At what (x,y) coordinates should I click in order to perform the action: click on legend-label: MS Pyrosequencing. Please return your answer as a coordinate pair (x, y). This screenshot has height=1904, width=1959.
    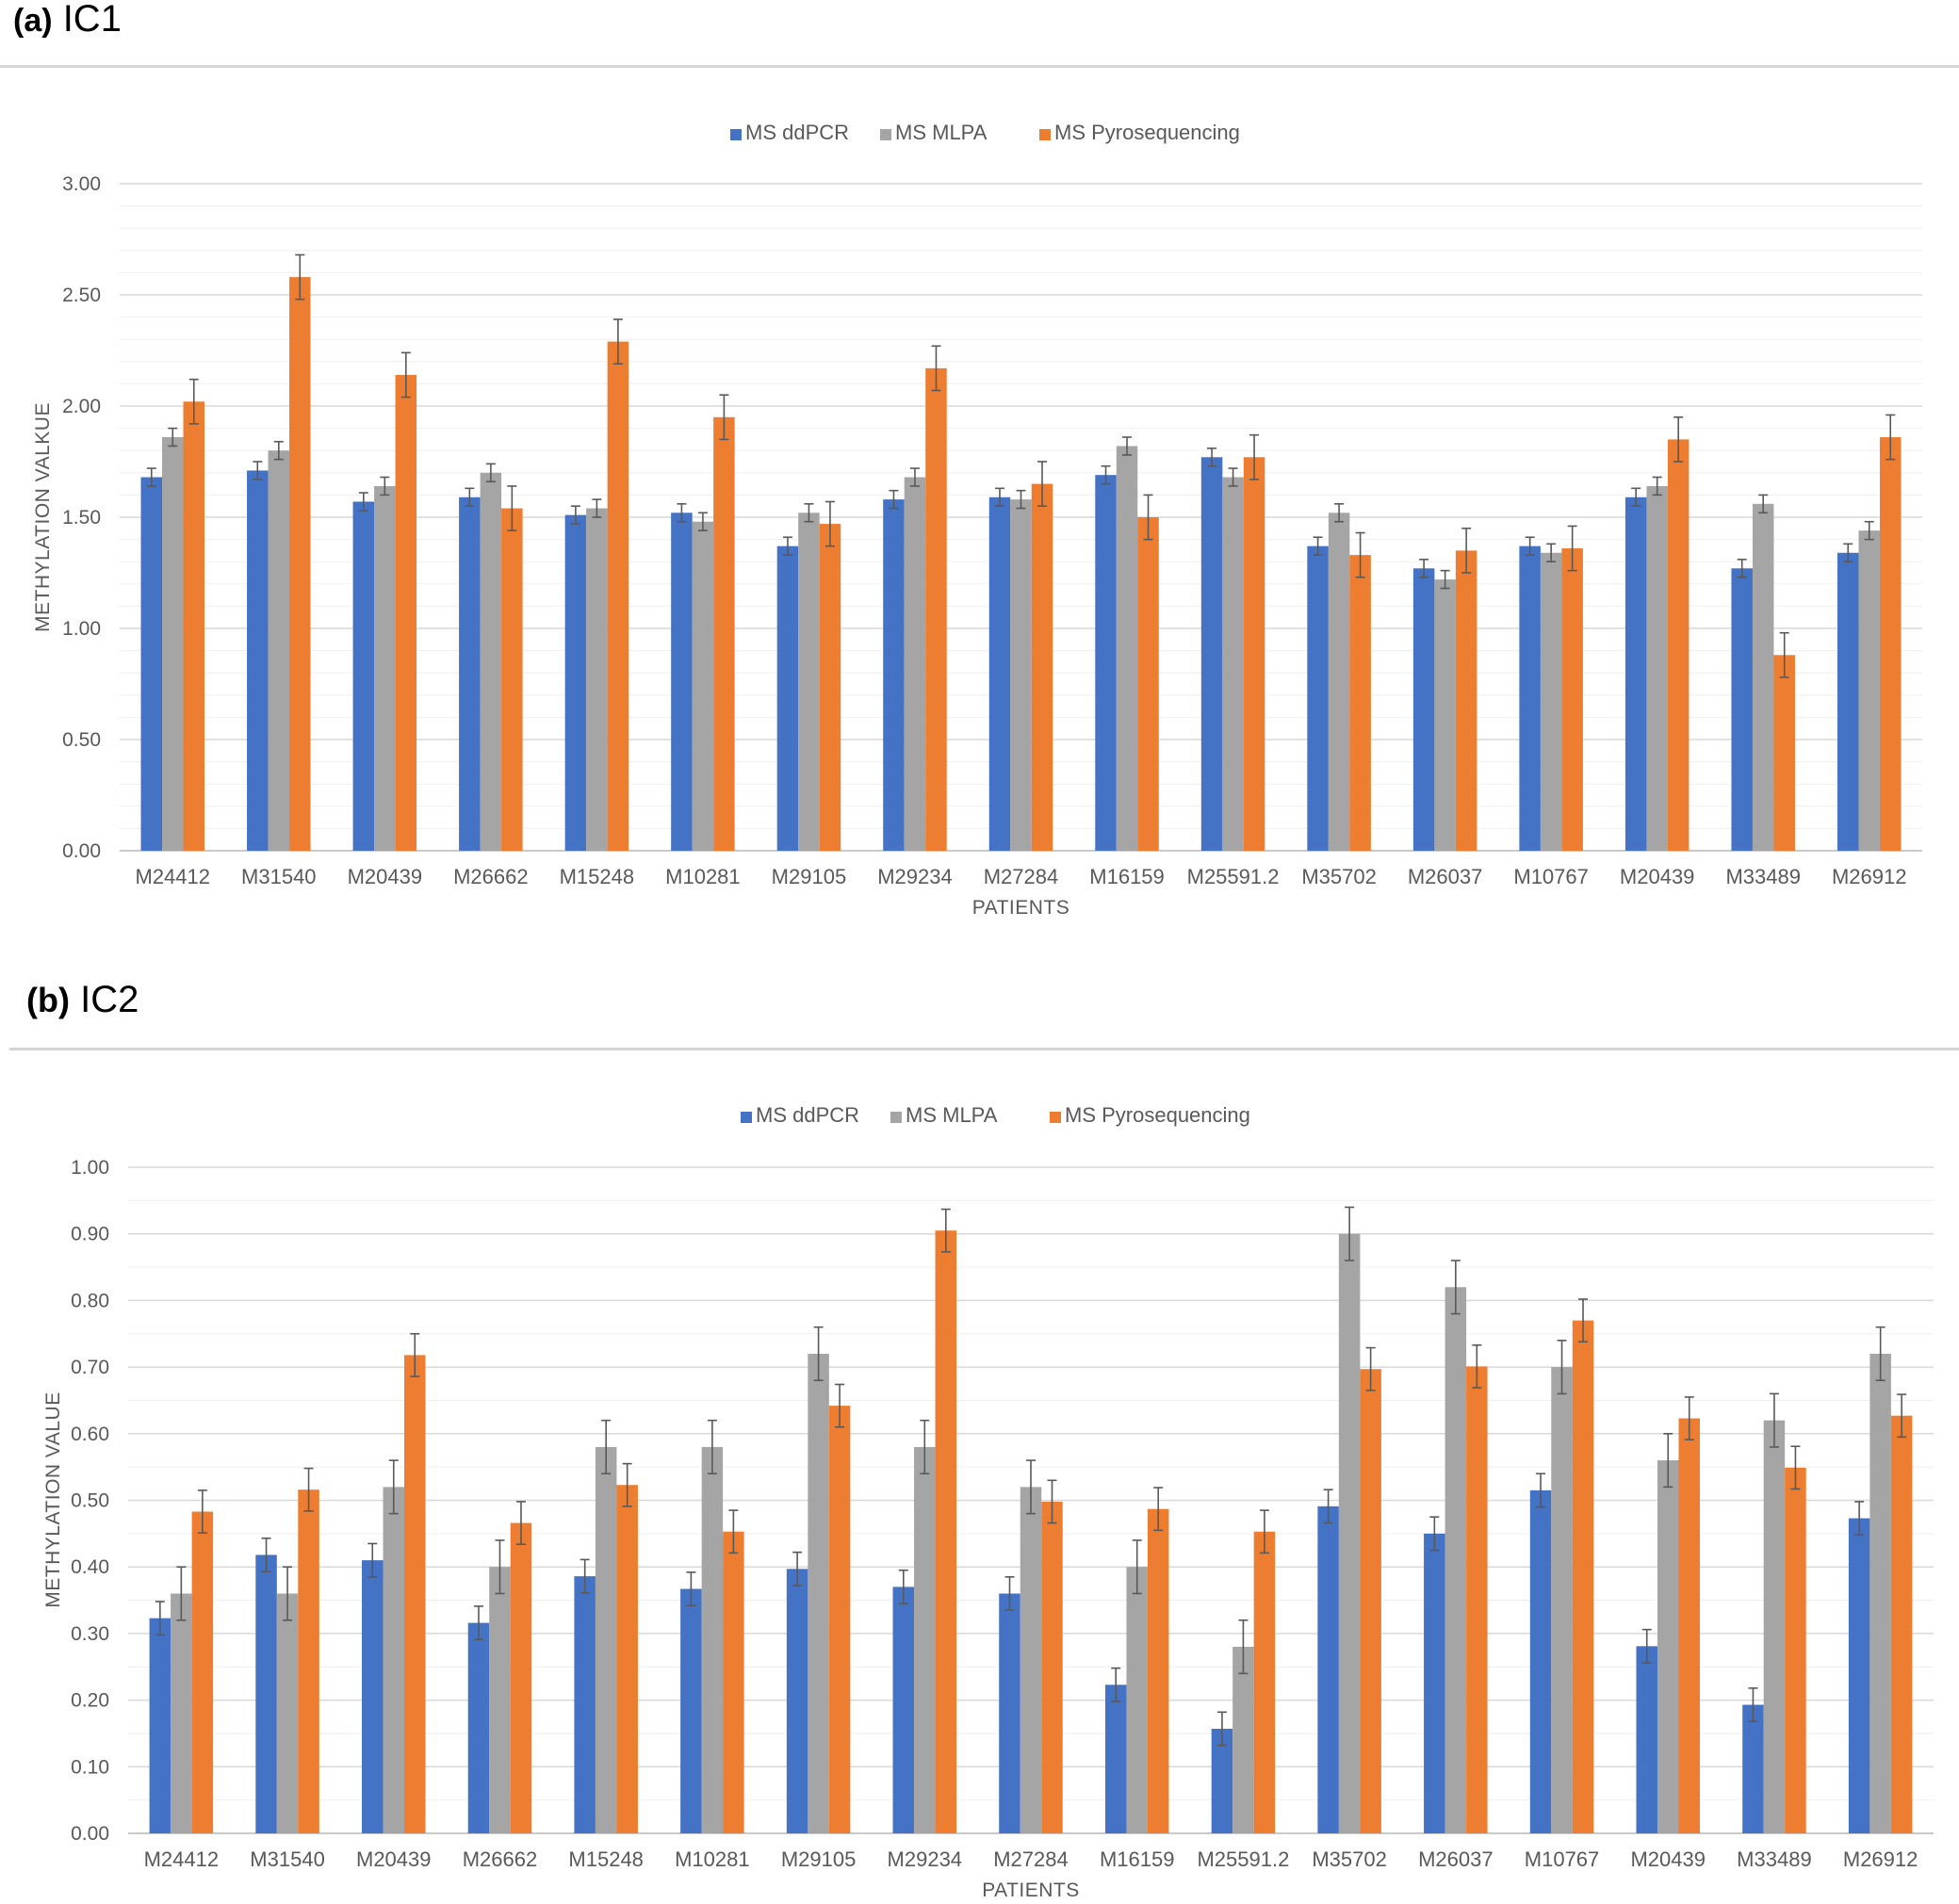
    Looking at the image, I should click on (1147, 132).